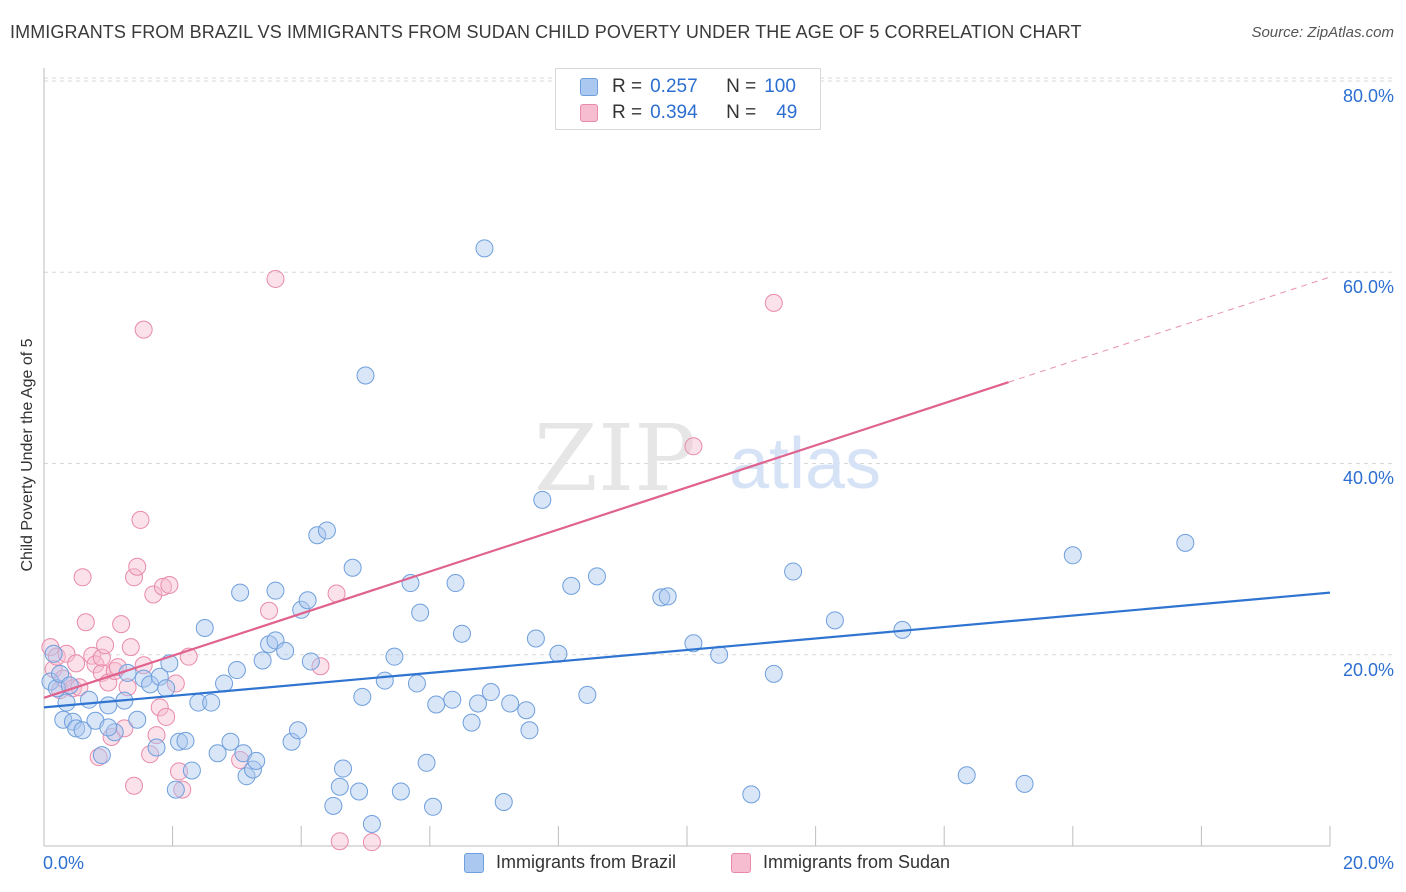 The image size is (1406, 892). What do you see at coordinates (857, 862) in the screenshot?
I see `legend-label-sudan: Immigrants from Sudan` at bounding box center [857, 862].